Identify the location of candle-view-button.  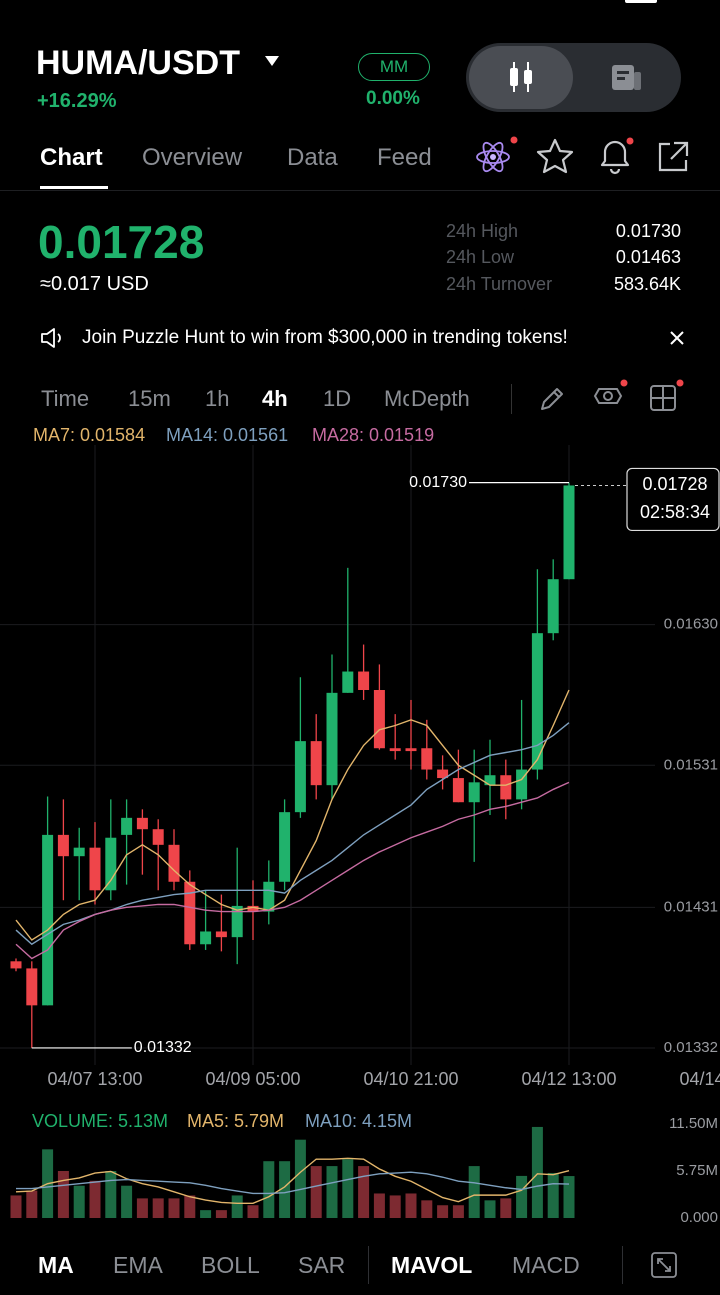
(521, 77).